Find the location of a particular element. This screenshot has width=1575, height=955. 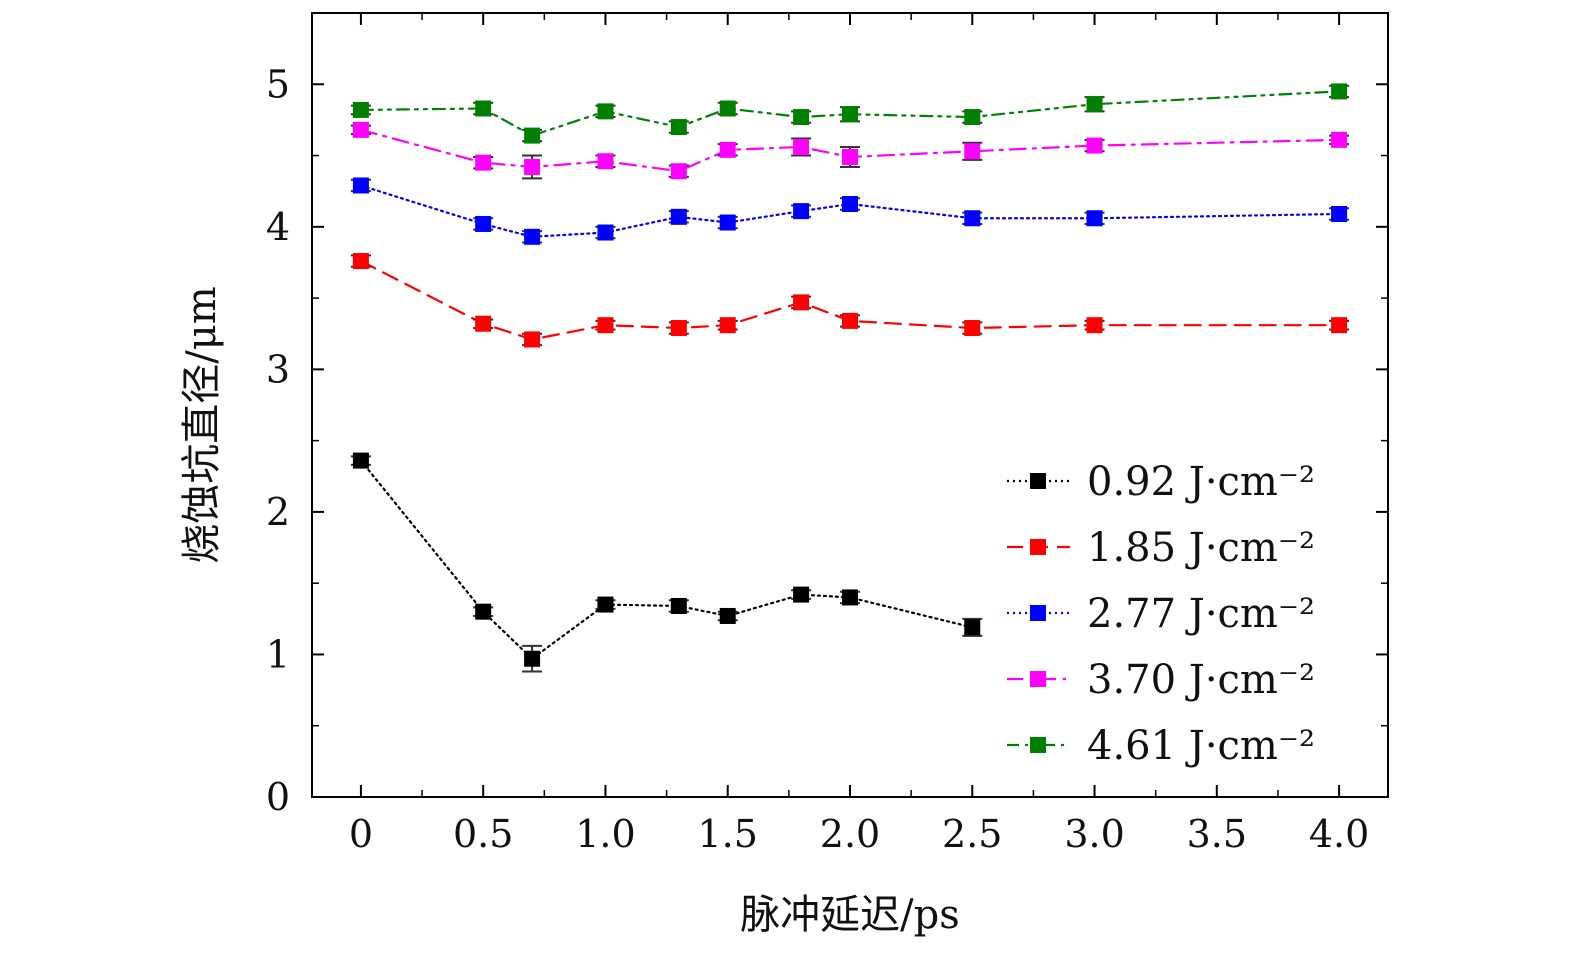

x-tick-label: 2.0 is located at coordinates (850, 834).